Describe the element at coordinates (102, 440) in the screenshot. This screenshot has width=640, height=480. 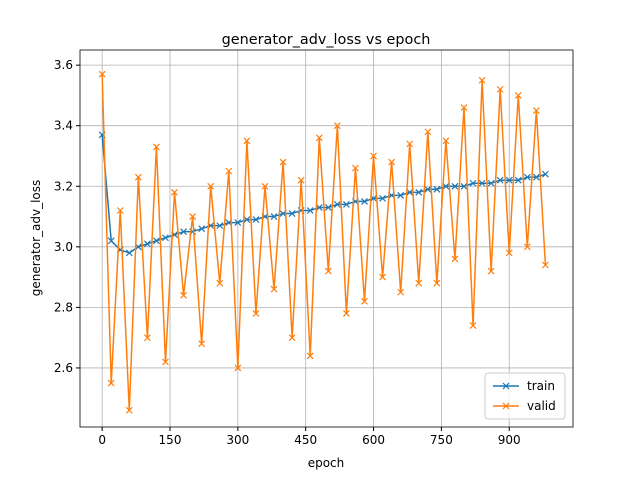
I see `x-tick-label: 0` at that location.